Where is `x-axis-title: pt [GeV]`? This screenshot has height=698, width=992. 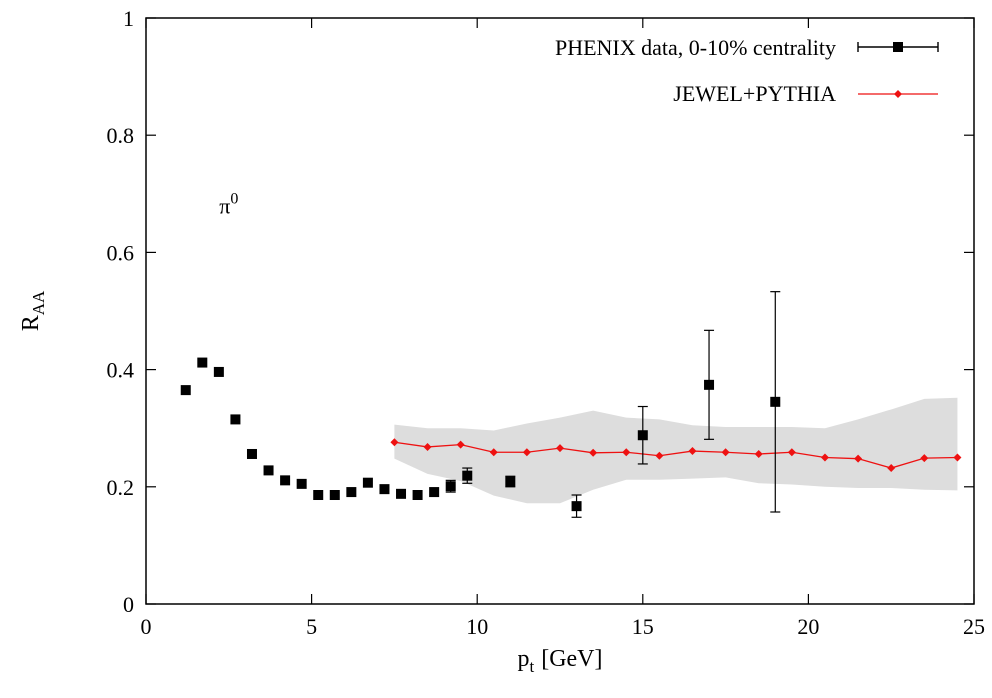 x-axis-title: pt [GeV] is located at coordinates (559, 661).